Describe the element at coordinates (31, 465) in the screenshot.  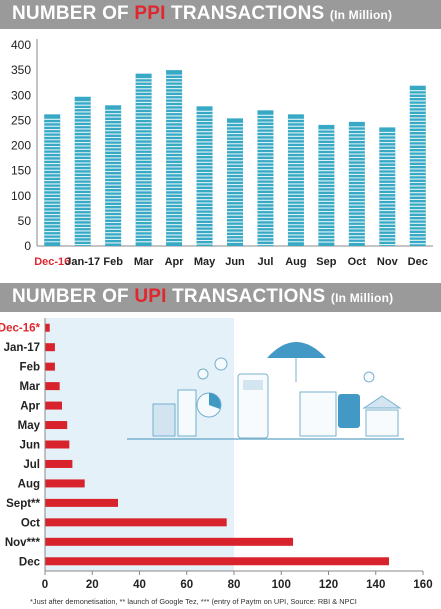
I see `y-category-label: Jul` at that location.